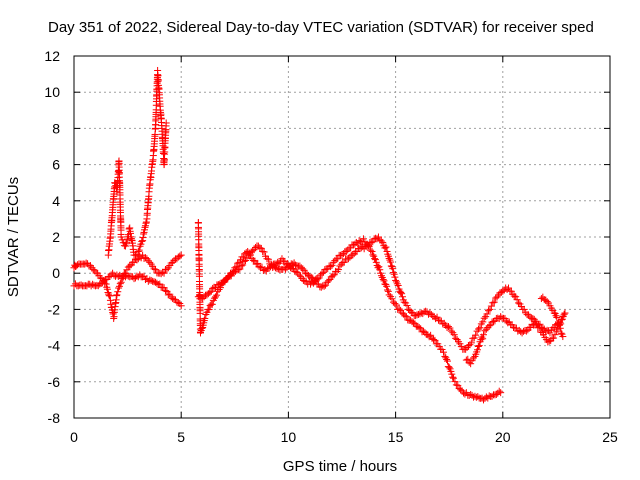 Image resolution: width=640 pixels, height=480 pixels. I want to click on y-tick-label: 0, so click(56, 273).